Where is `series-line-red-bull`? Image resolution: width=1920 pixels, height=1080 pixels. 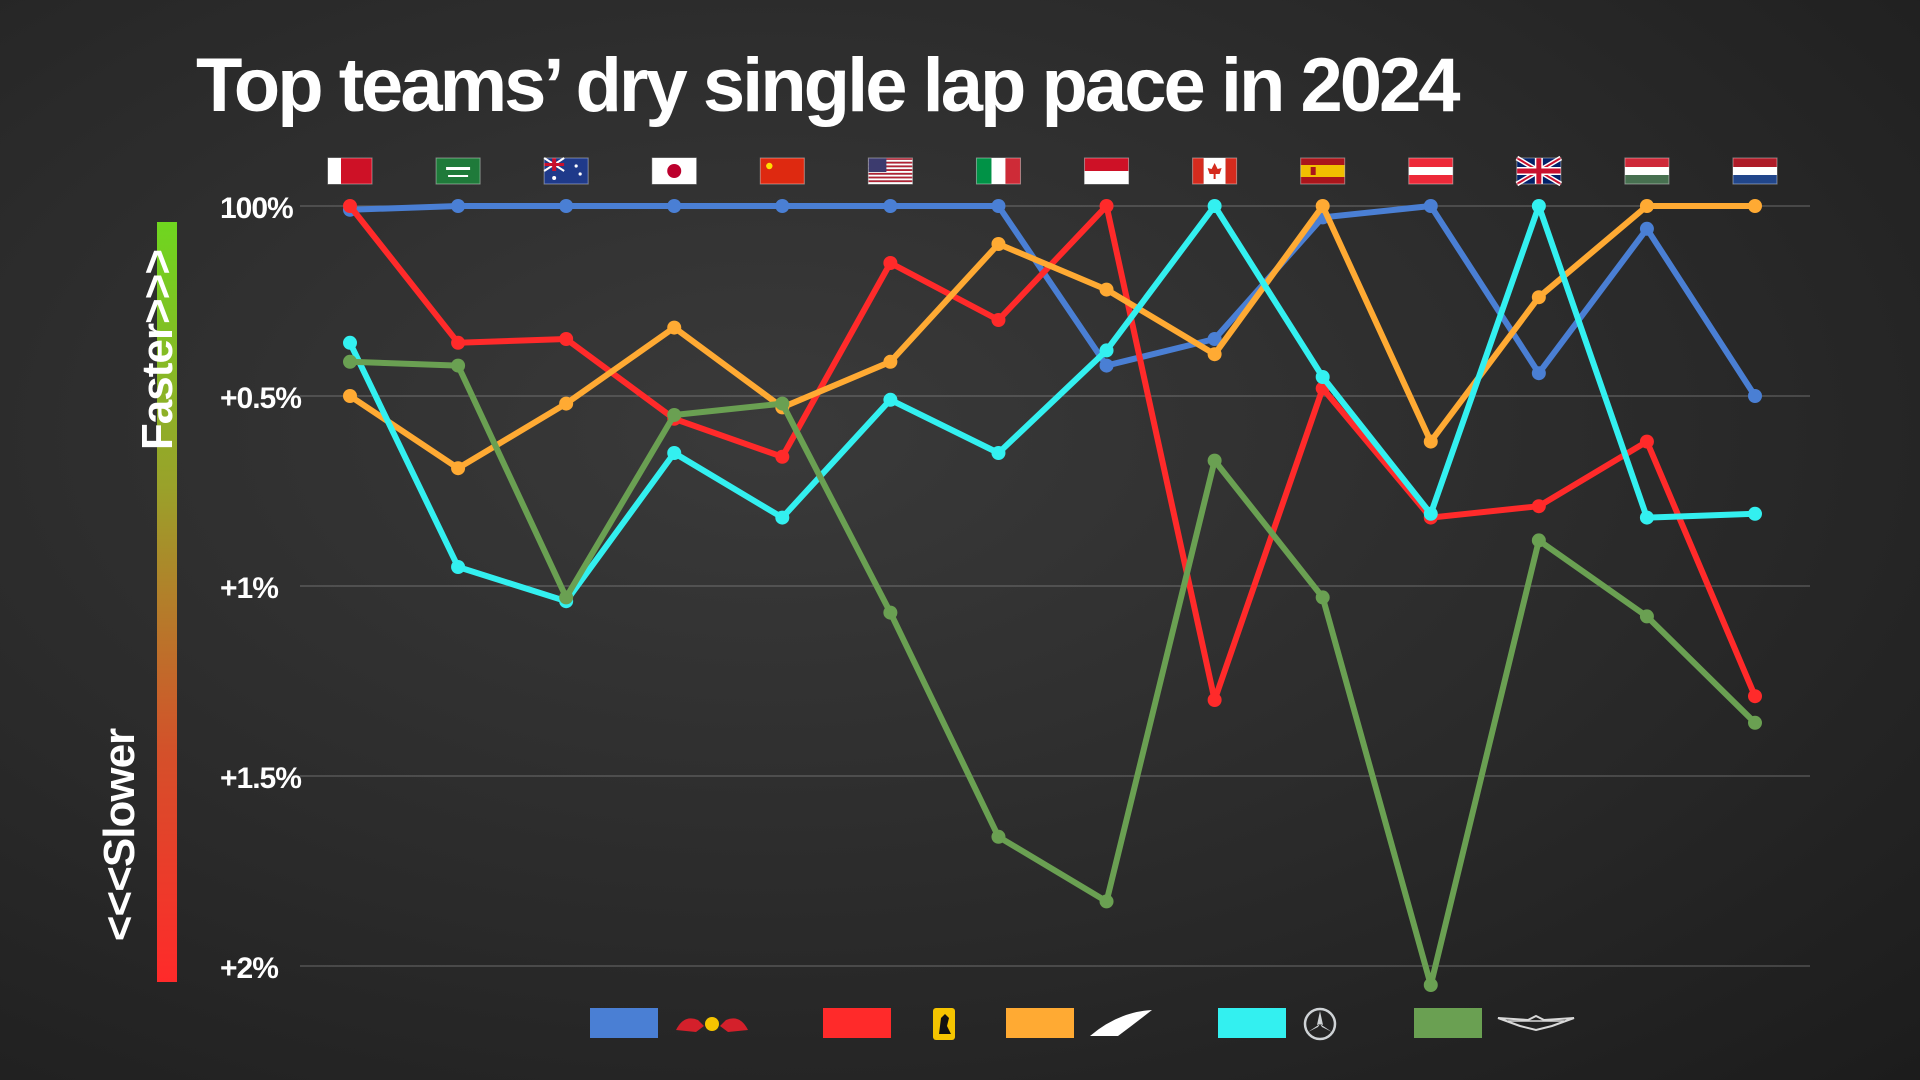
series-line-red-bull is located at coordinates (1052, 301).